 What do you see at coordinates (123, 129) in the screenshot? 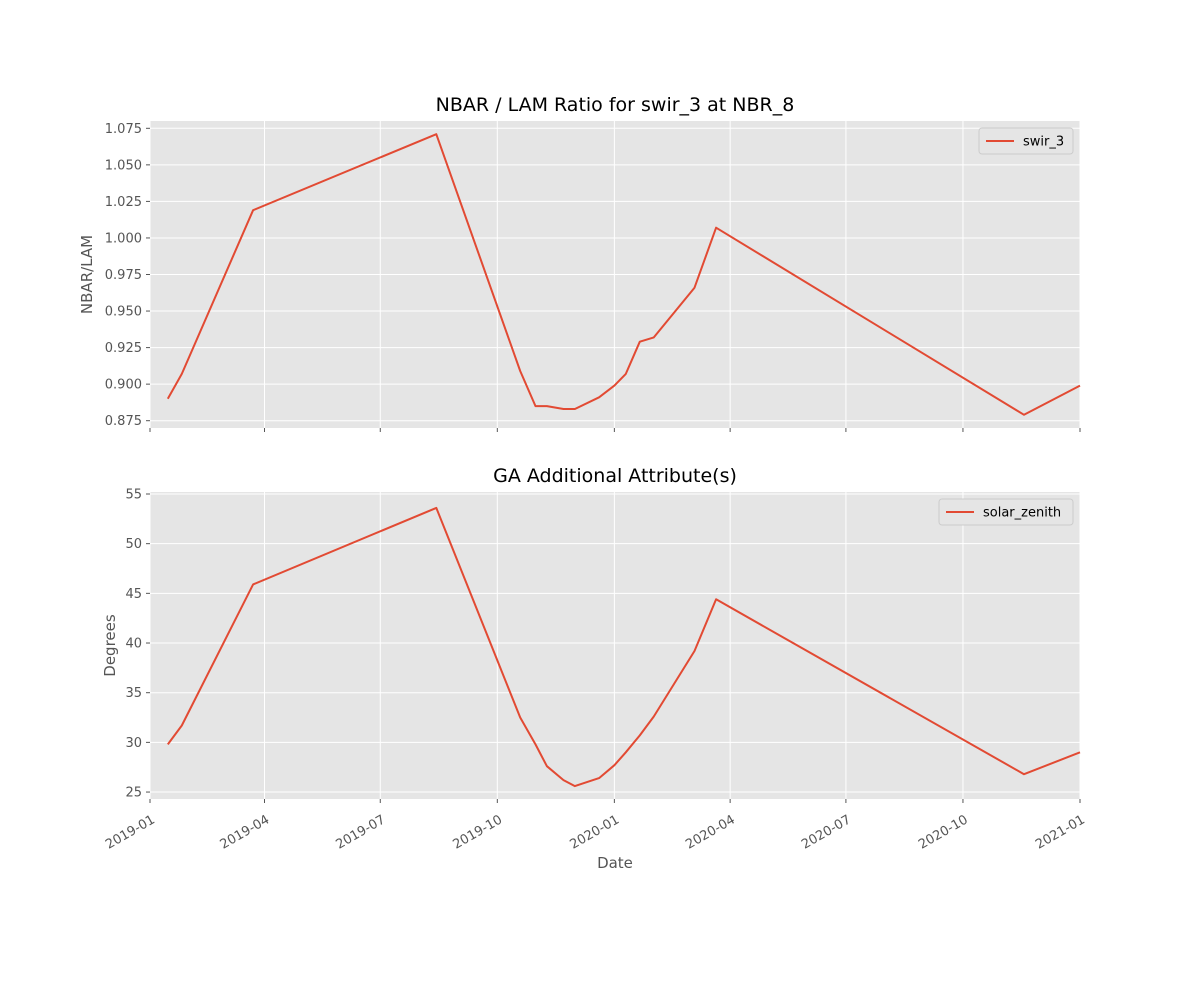
I see `y-tick-label: 1.075` at bounding box center [123, 129].